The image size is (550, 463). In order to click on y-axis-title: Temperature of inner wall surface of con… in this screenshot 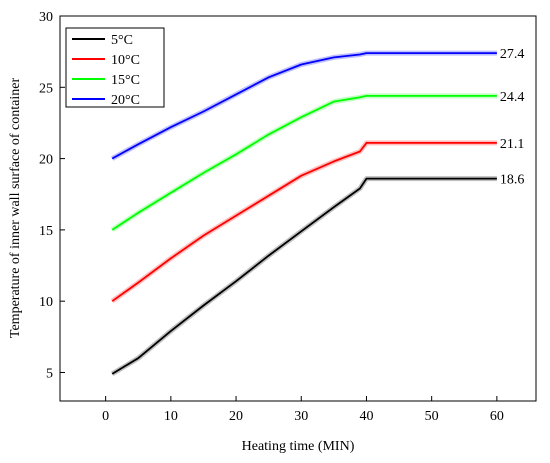, I will do `click(15, 208)`.